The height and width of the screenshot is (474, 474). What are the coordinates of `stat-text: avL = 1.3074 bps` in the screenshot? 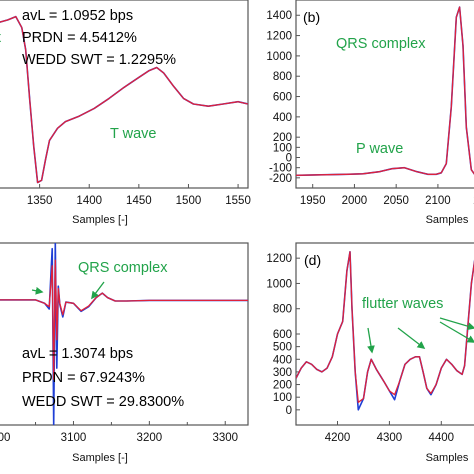 It's located at (77, 354).